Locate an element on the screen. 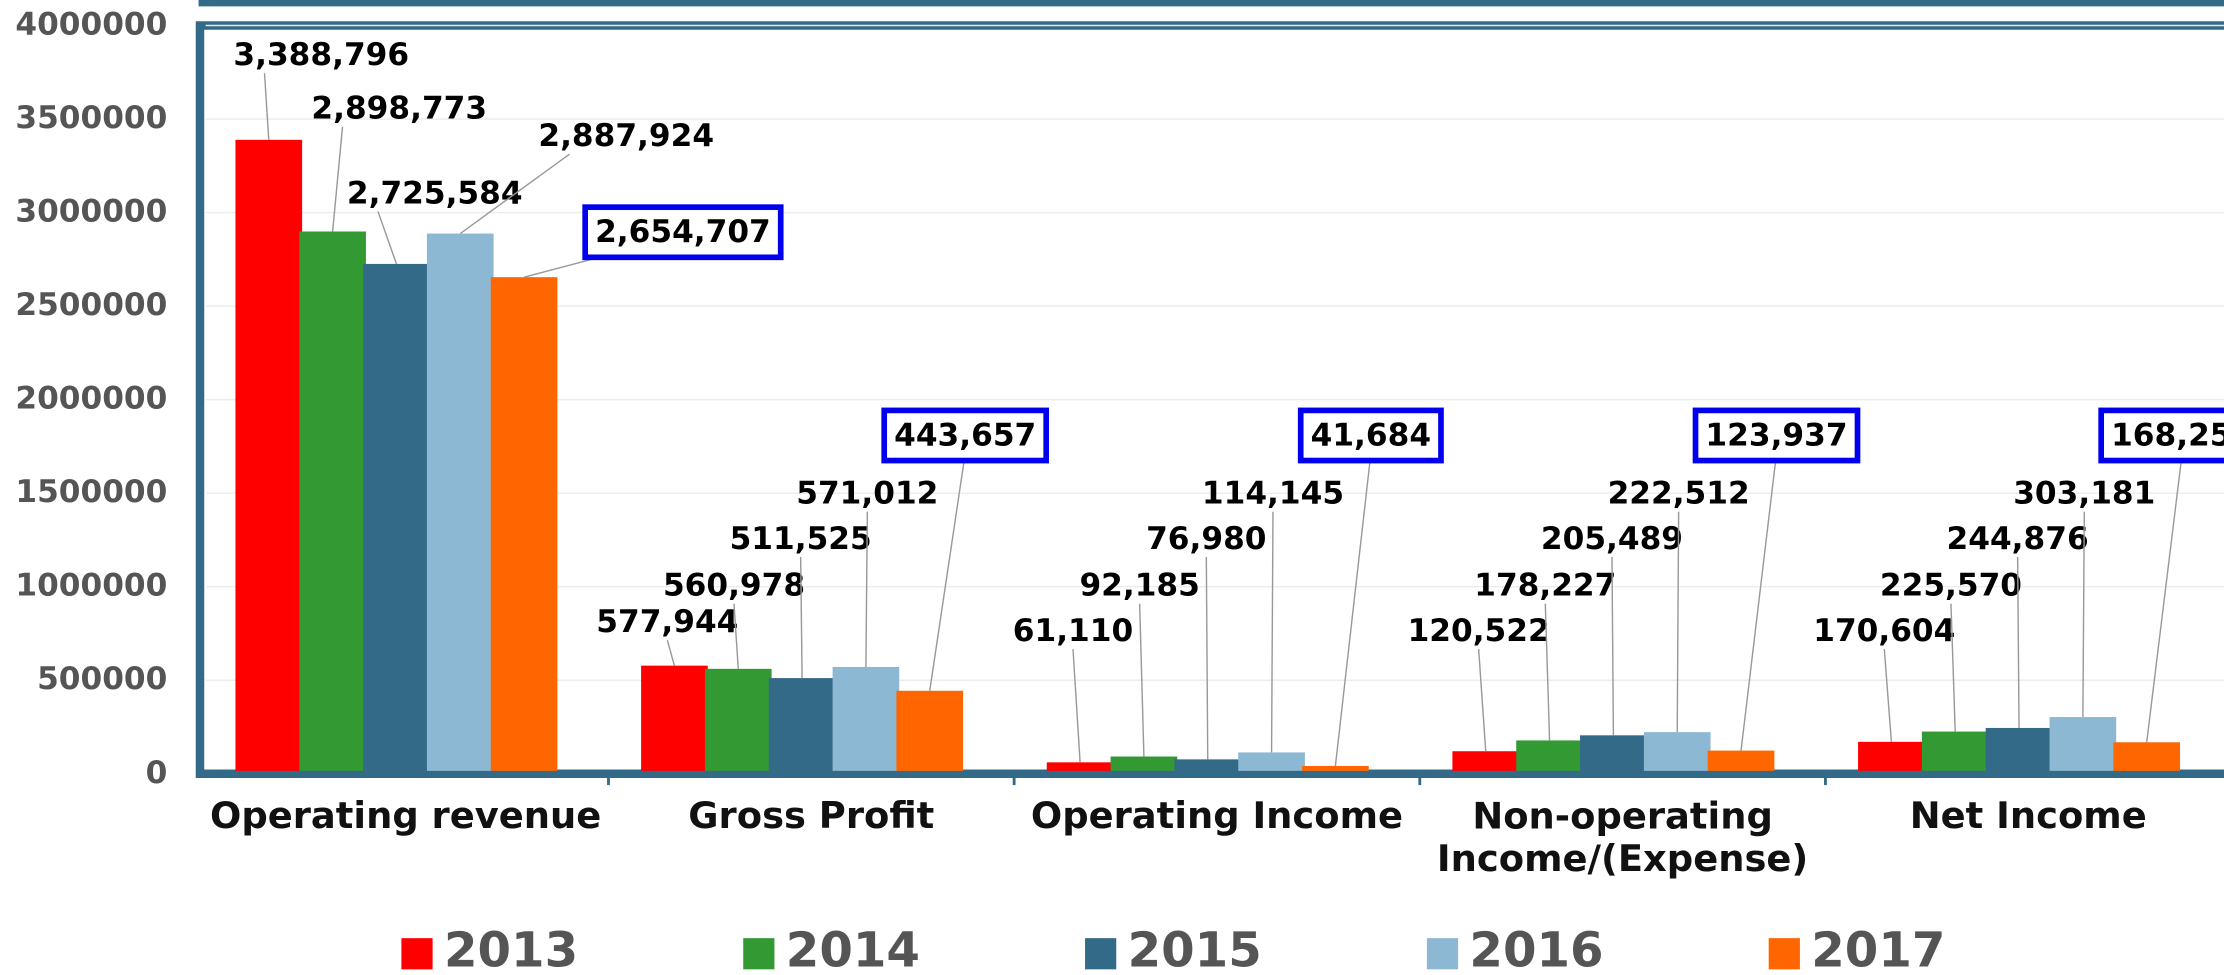 The width and height of the screenshot is (2224, 975). value-label: 222,512 is located at coordinates (1679, 494).